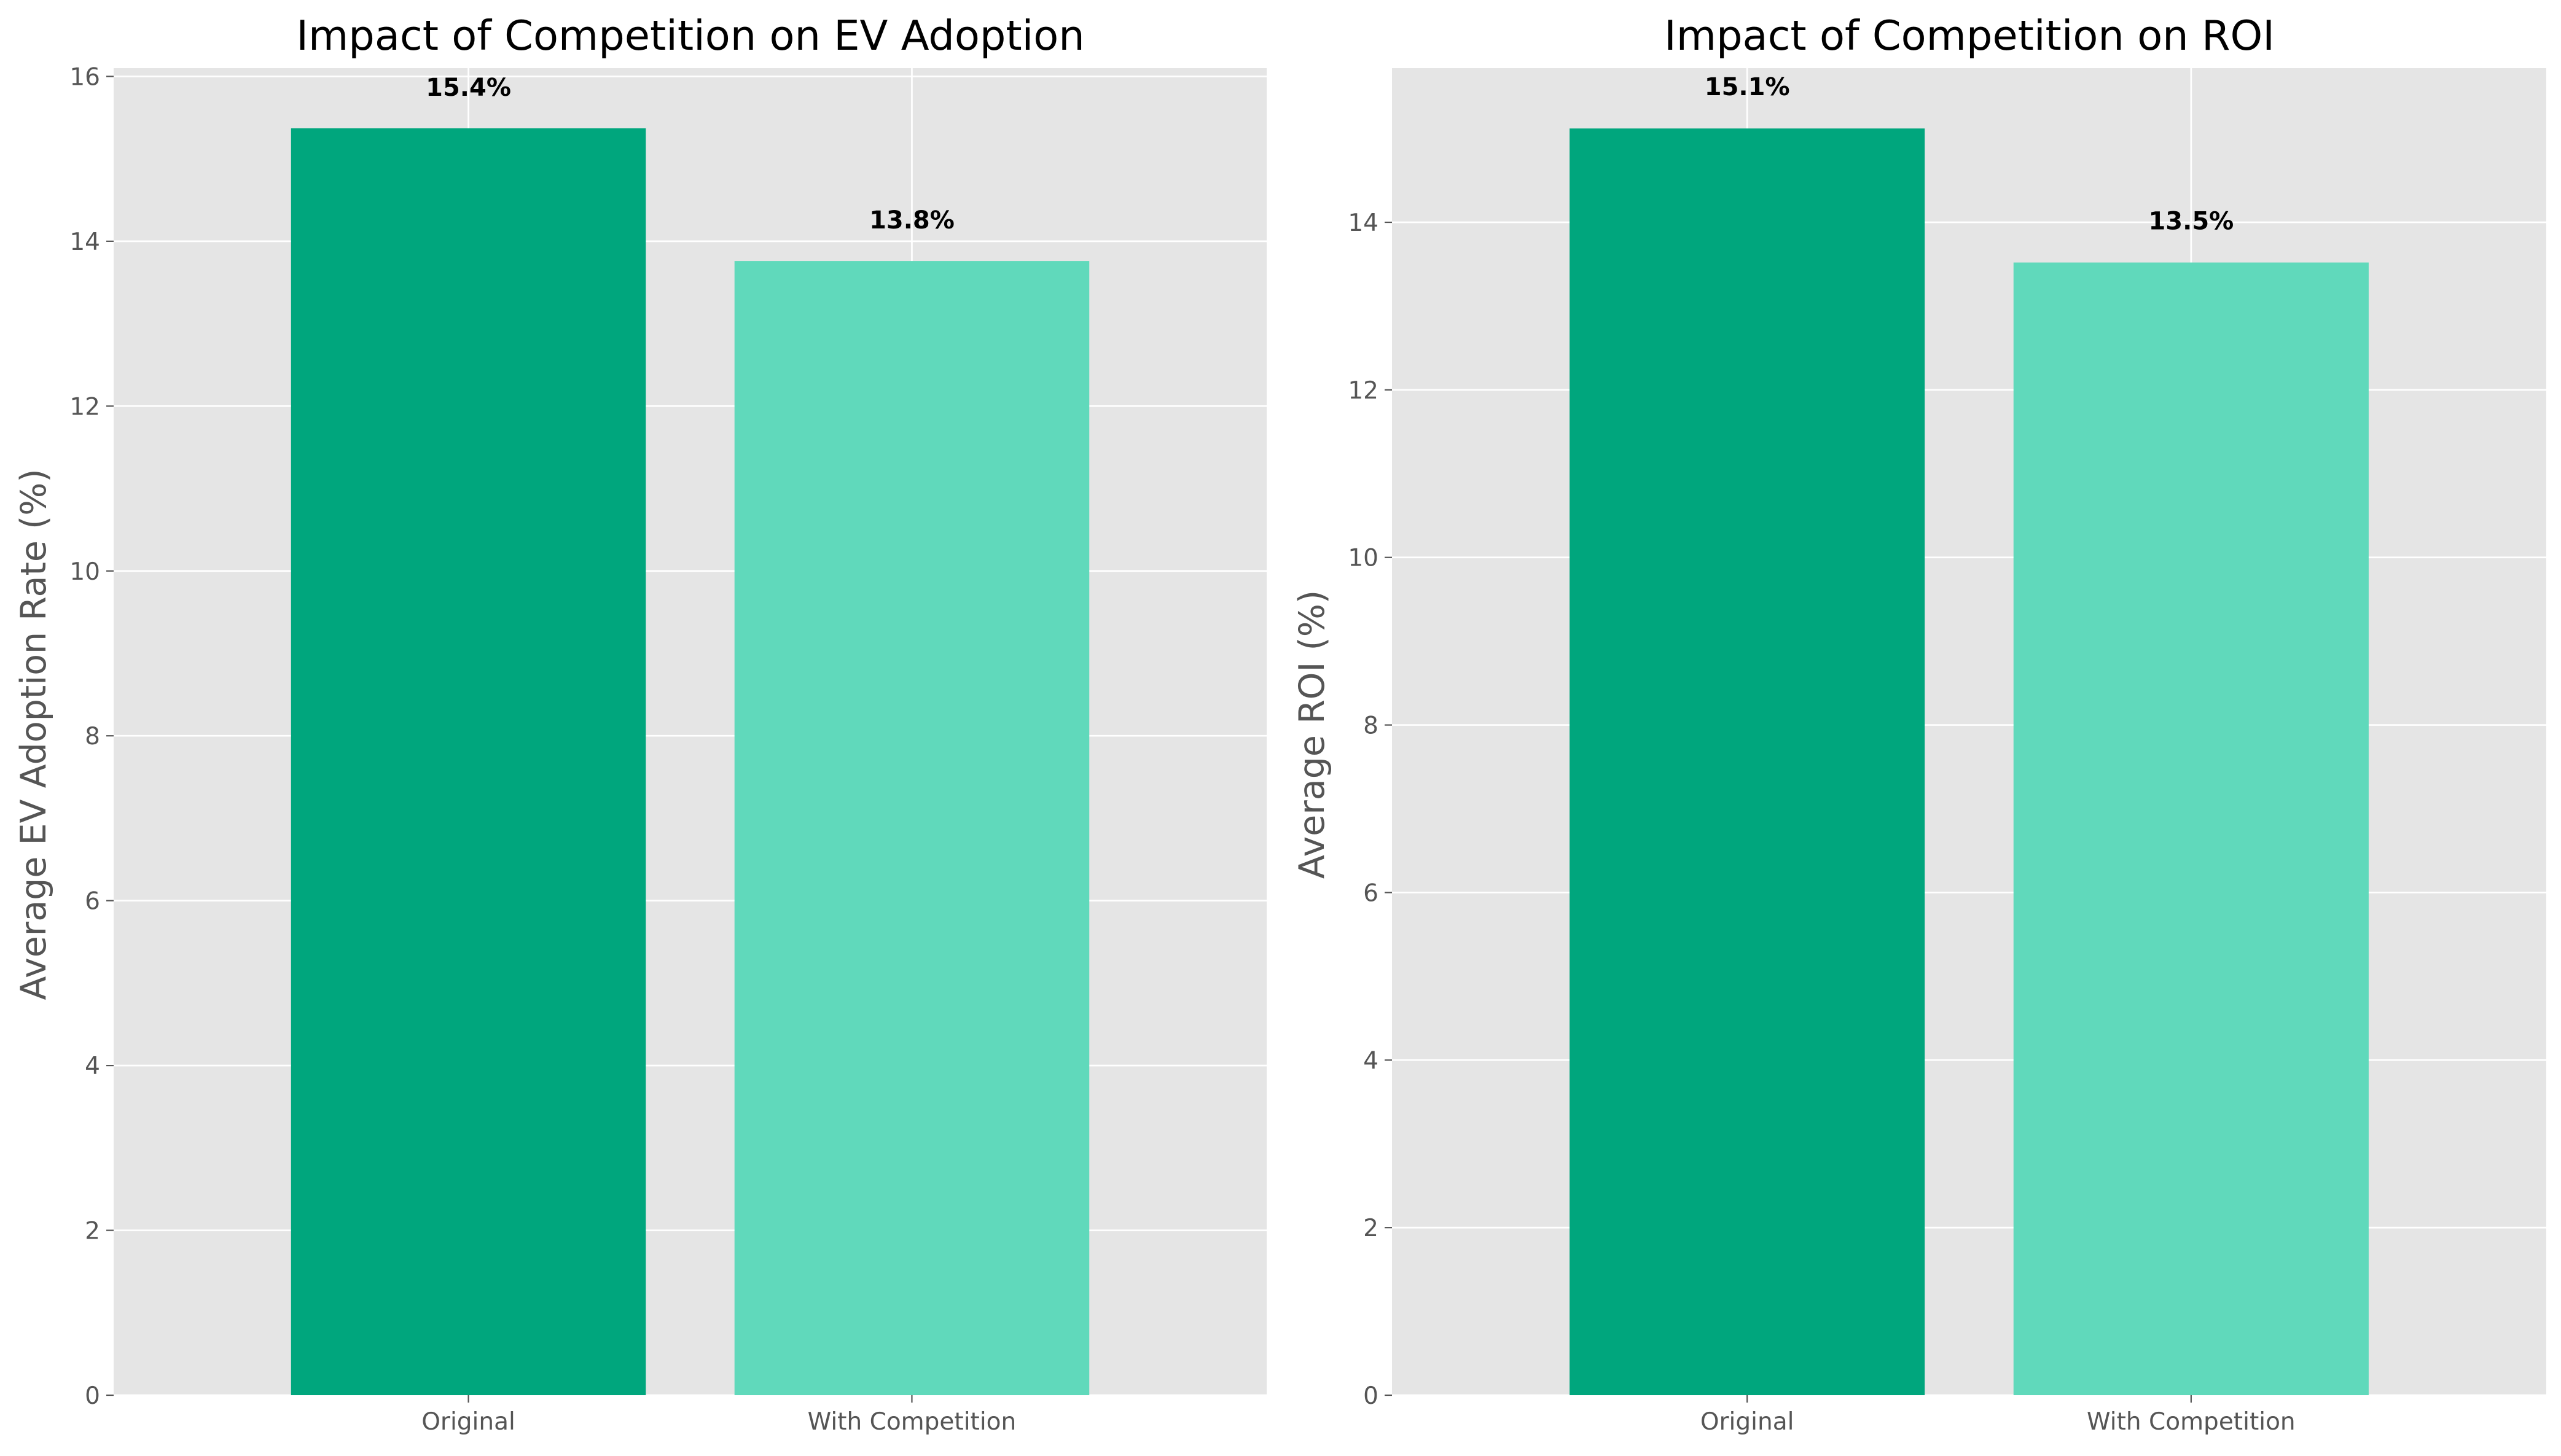  Describe the element at coordinates (2191, 221) in the screenshot. I see `data-label: 13.5%` at that location.